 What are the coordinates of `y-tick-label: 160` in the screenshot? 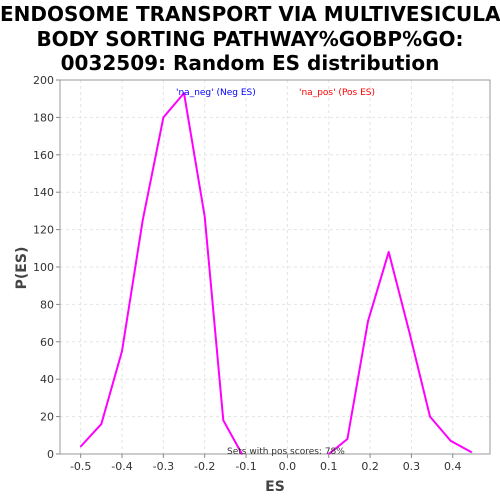 It's located at (43, 155).